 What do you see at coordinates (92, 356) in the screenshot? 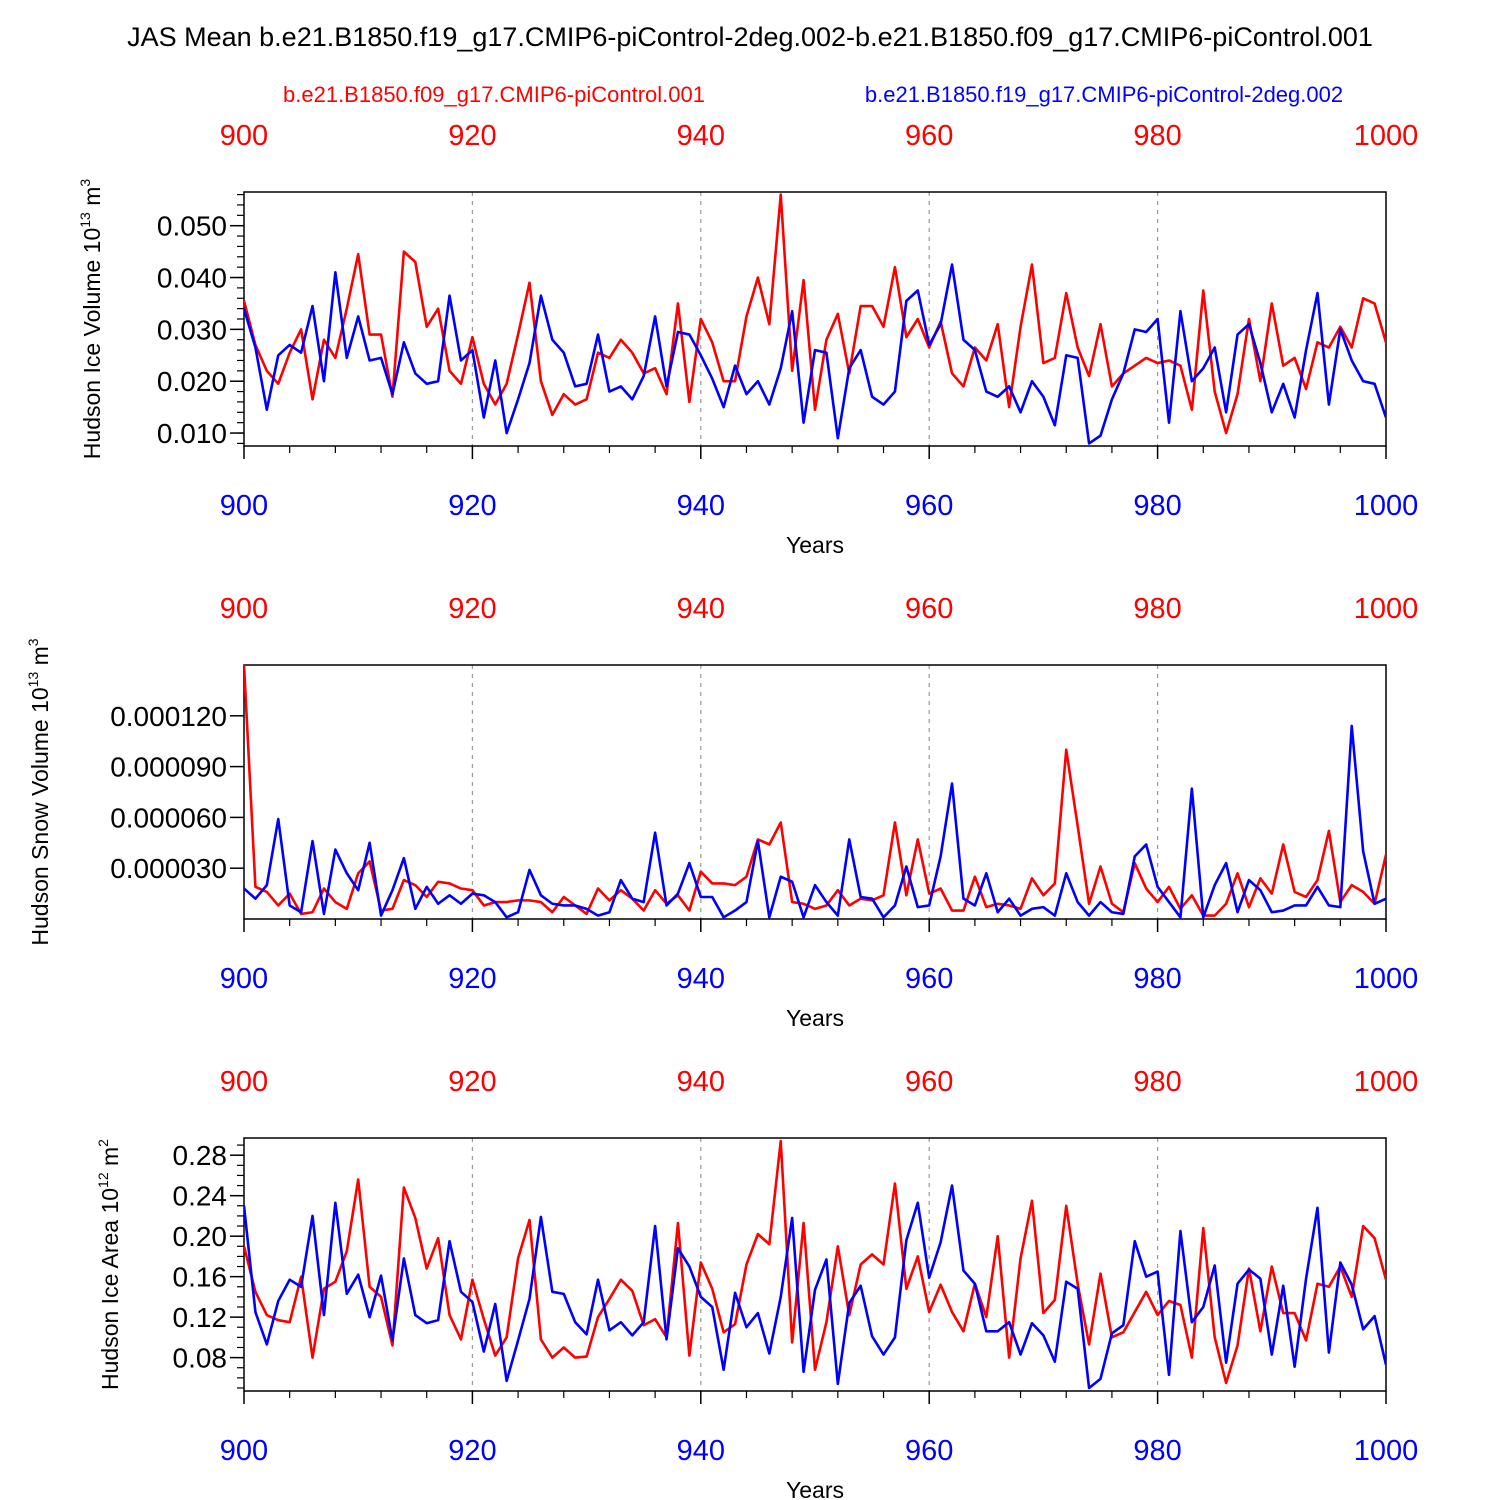
I see `y-axis-label-name: Hudson Ice Volume` at bounding box center [92, 356].